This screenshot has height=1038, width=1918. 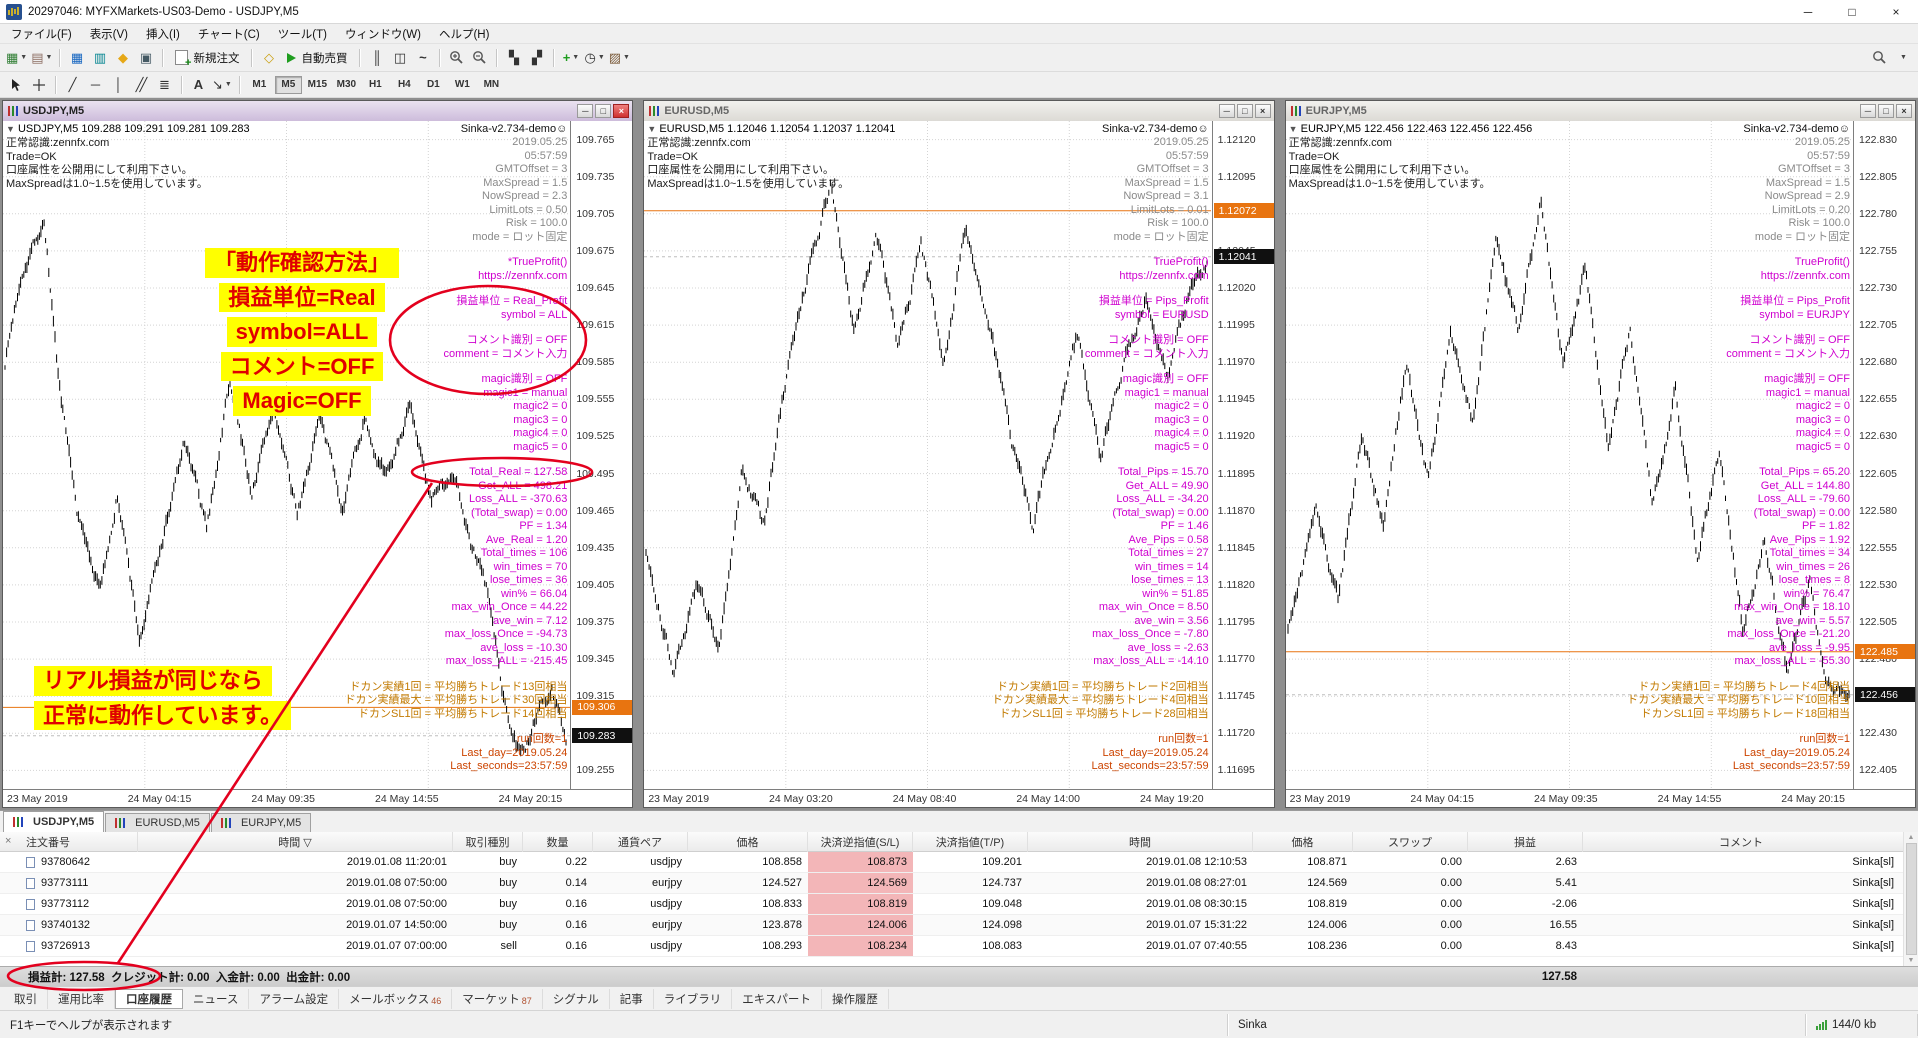 I want to click on new-order-button: 新規注文, so click(x=207, y=58).